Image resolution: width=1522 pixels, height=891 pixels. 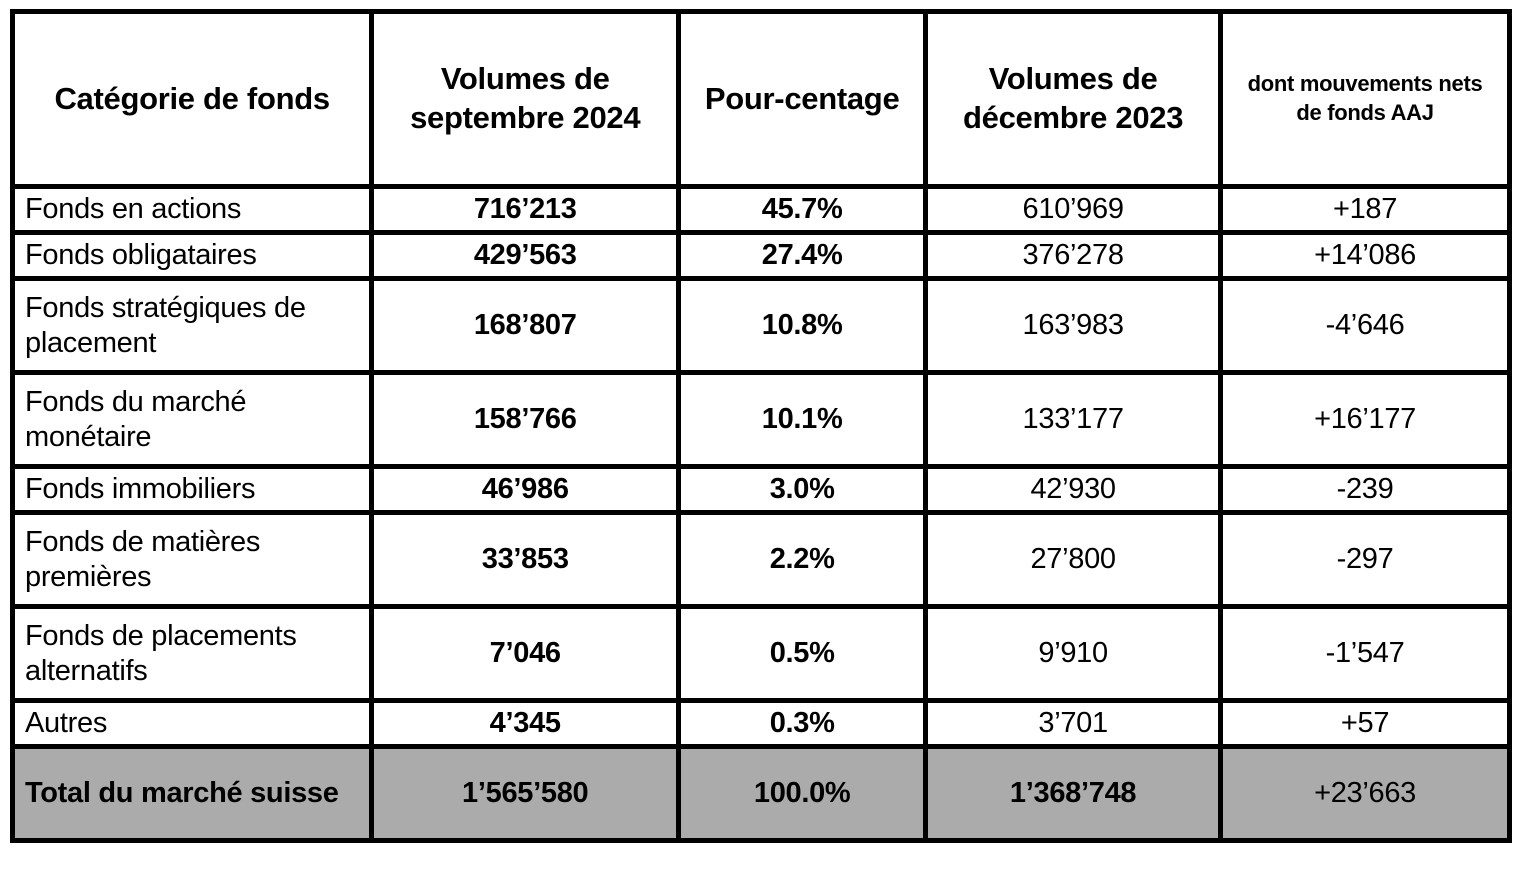 I want to click on cell-volume-dec: 610’969, so click(x=1073, y=209).